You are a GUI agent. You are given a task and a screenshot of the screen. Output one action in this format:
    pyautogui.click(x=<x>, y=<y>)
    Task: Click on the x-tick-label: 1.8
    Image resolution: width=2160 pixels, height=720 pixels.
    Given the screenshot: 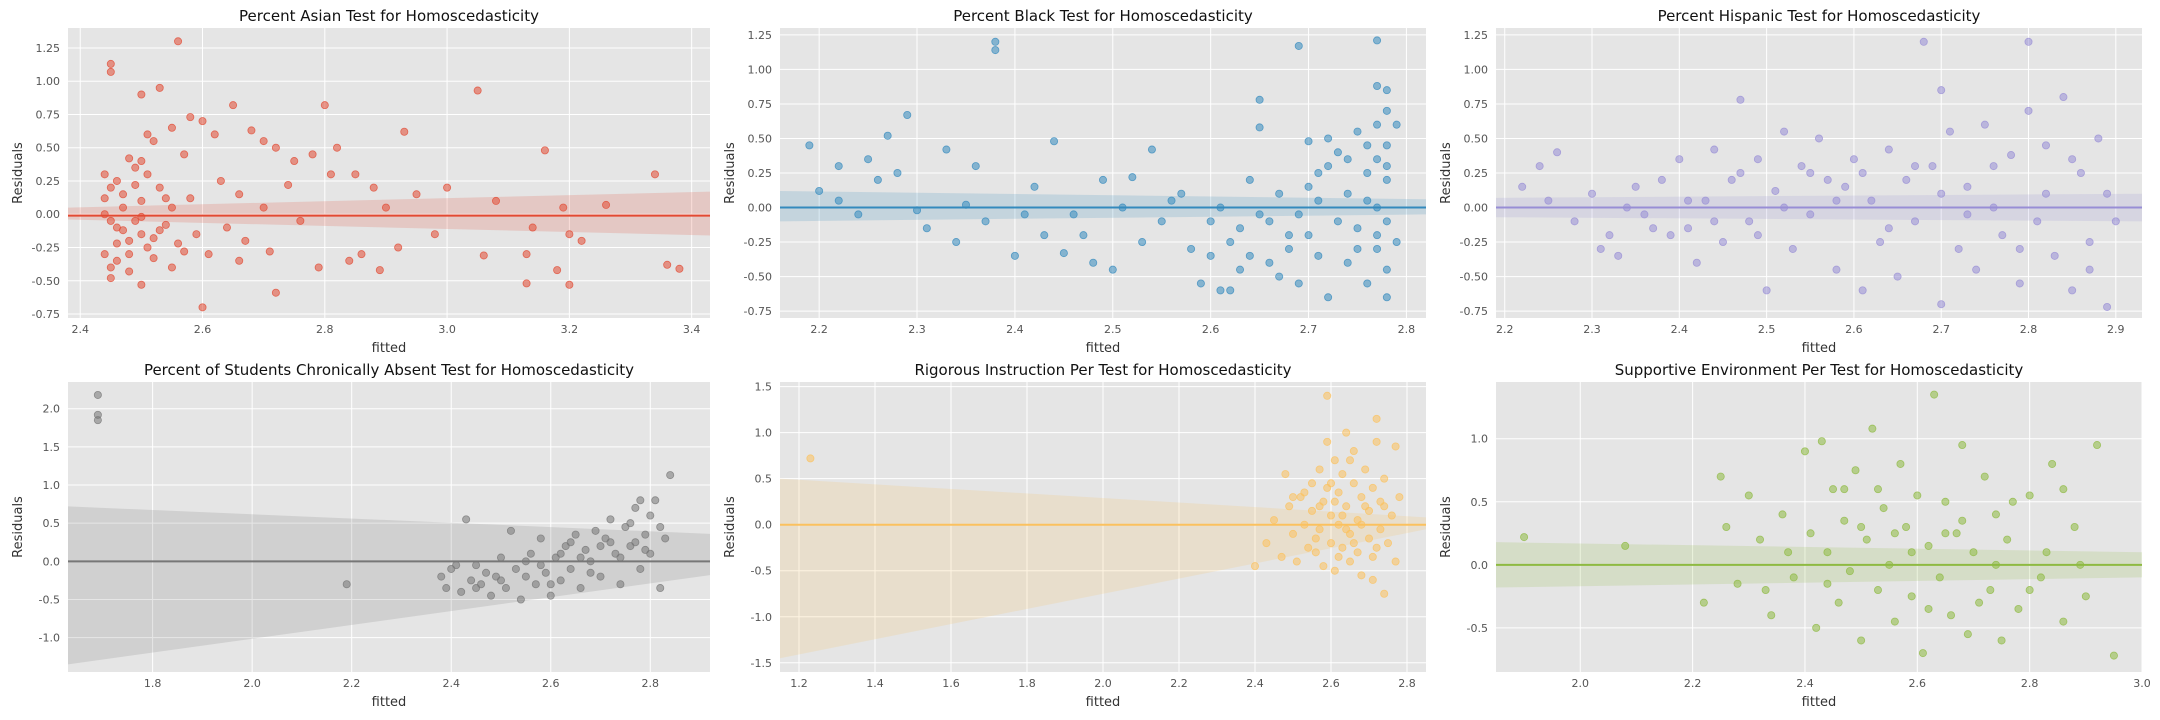 What is the action you would take?
    pyautogui.click(x=153, y=683)
    